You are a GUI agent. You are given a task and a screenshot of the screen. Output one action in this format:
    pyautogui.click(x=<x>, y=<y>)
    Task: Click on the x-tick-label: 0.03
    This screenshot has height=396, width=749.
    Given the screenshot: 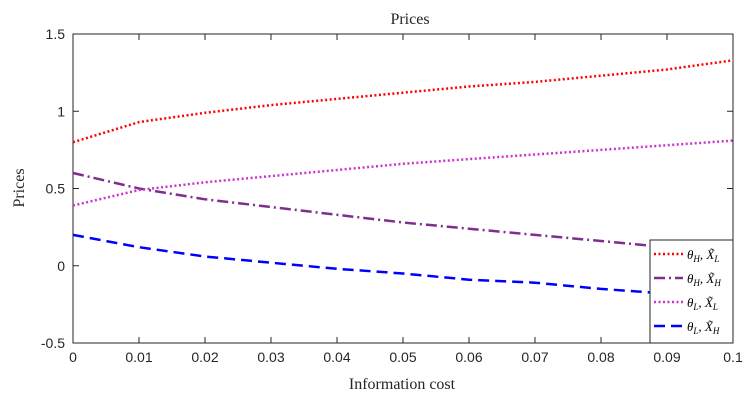 What is the action you would take?
    pyautogui.click(x=270, y=357)
    